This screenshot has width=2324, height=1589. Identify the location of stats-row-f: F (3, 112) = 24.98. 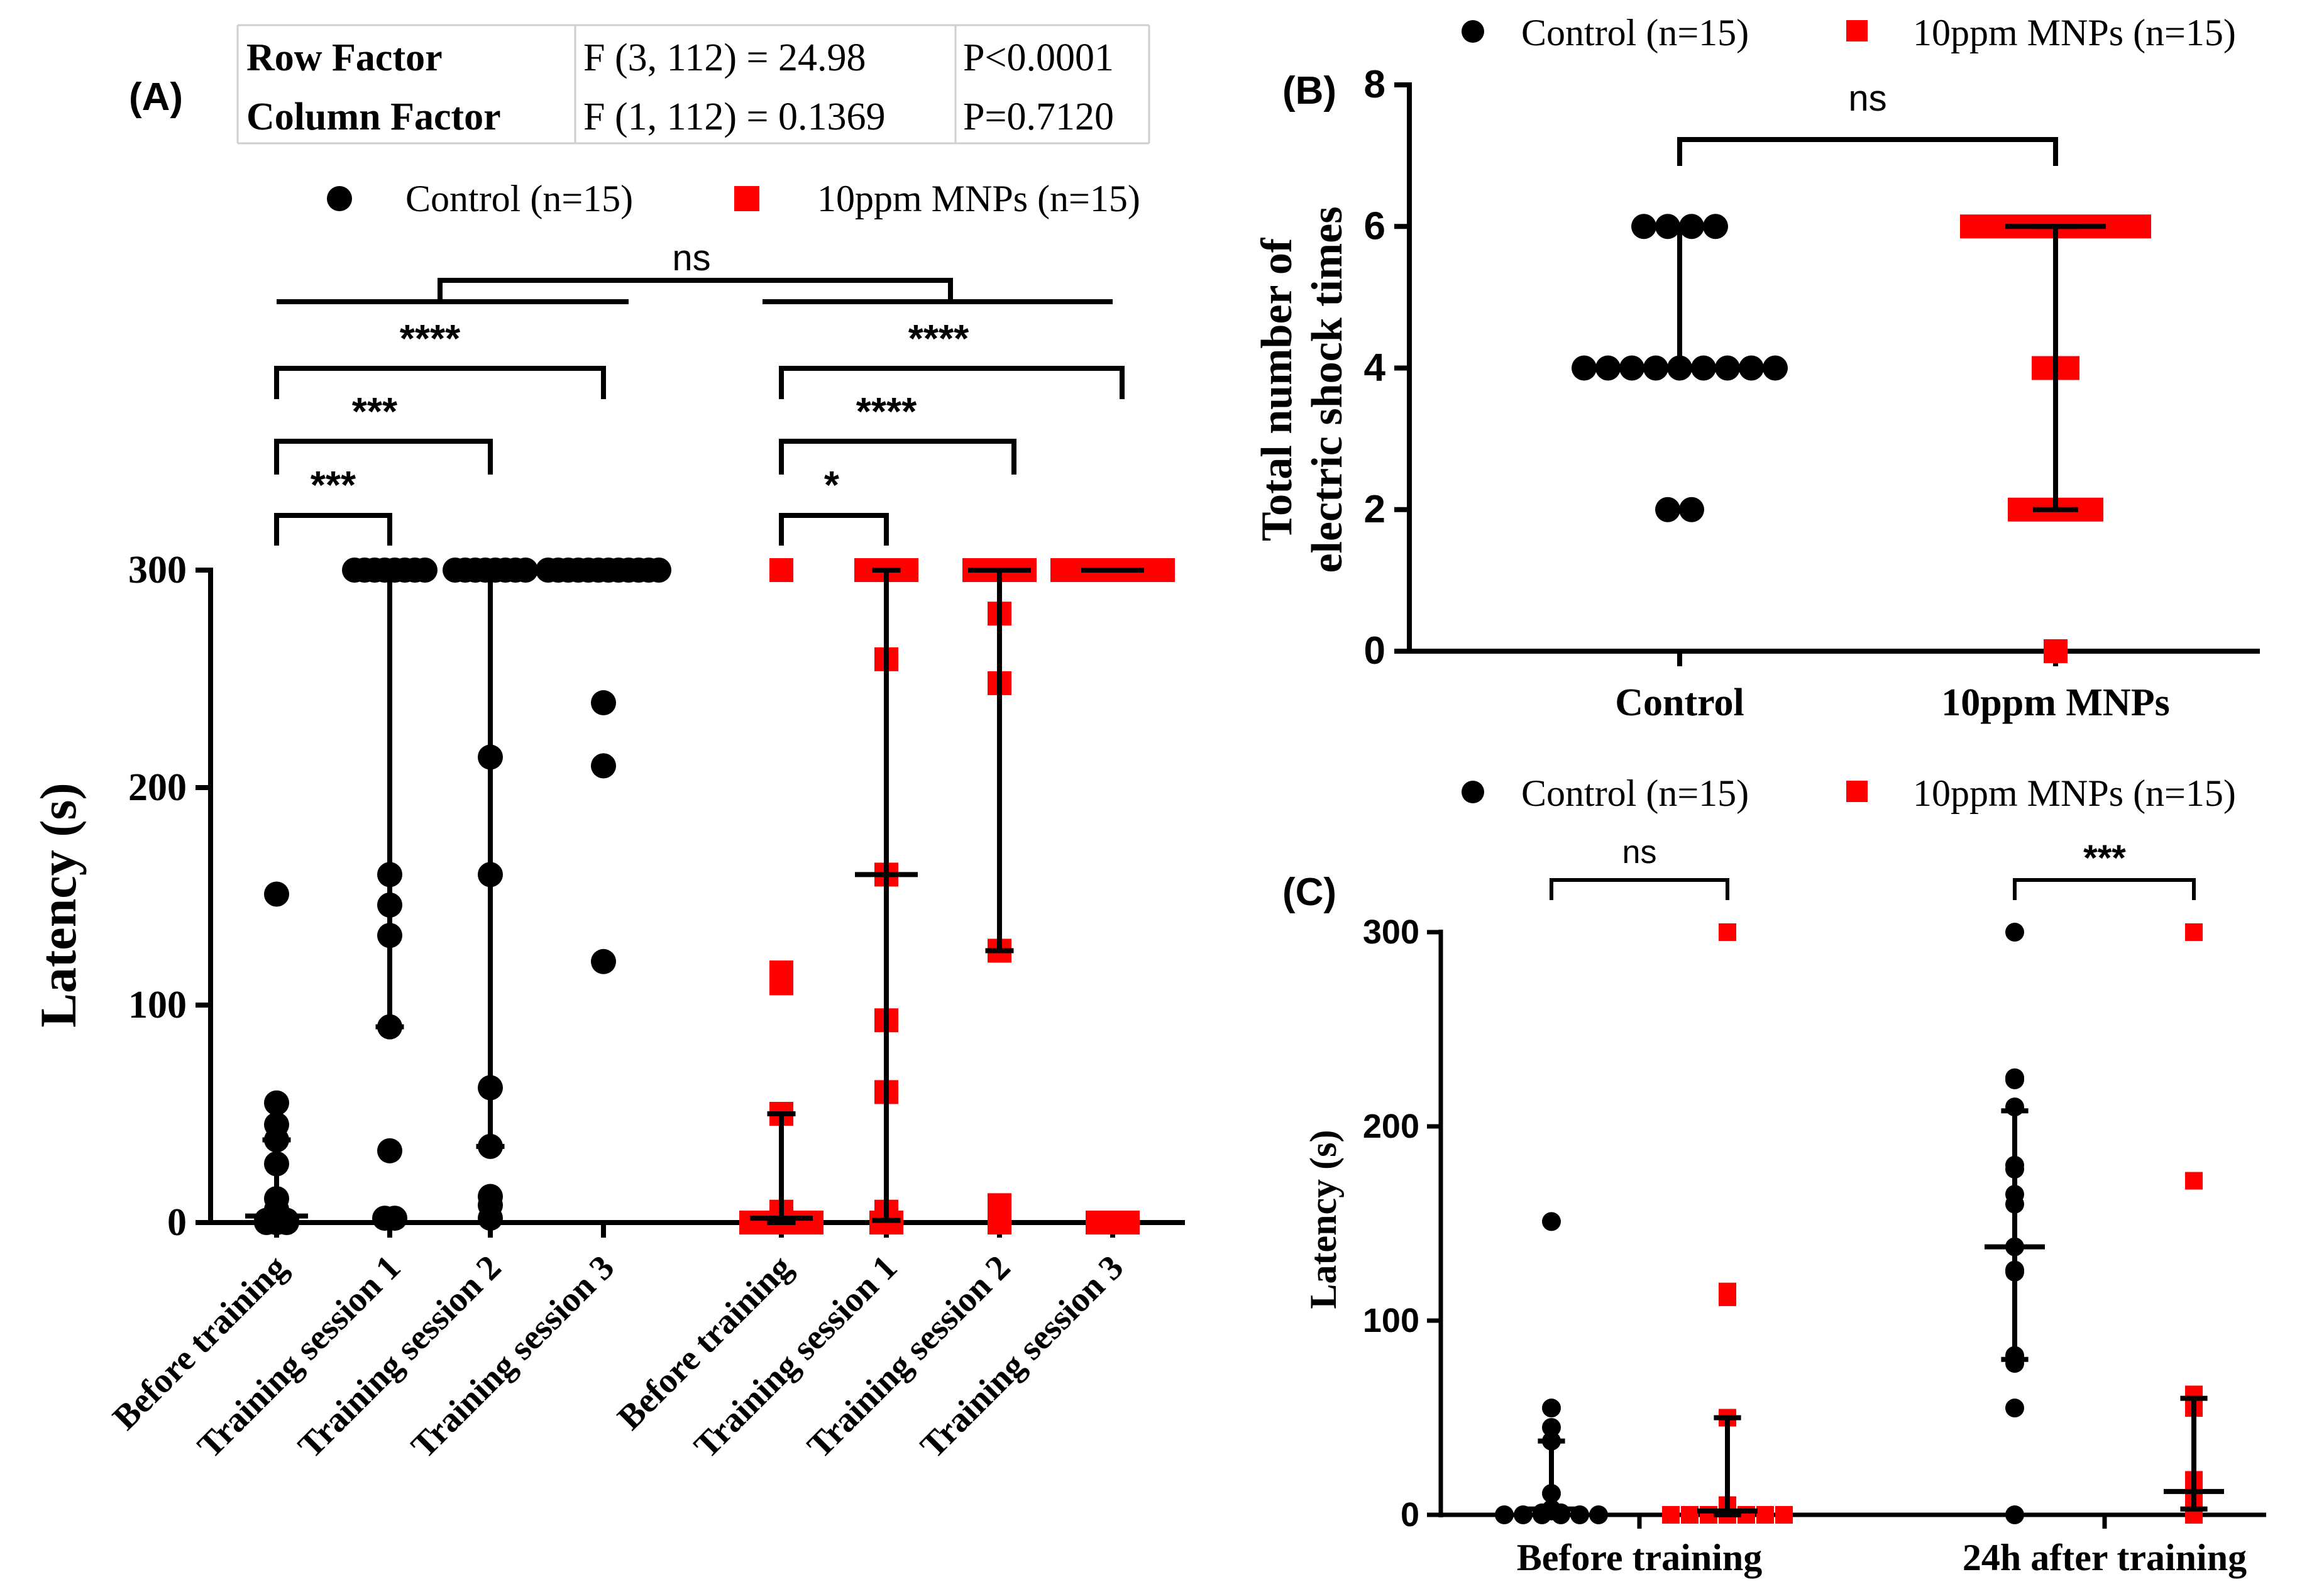
(724, 57).